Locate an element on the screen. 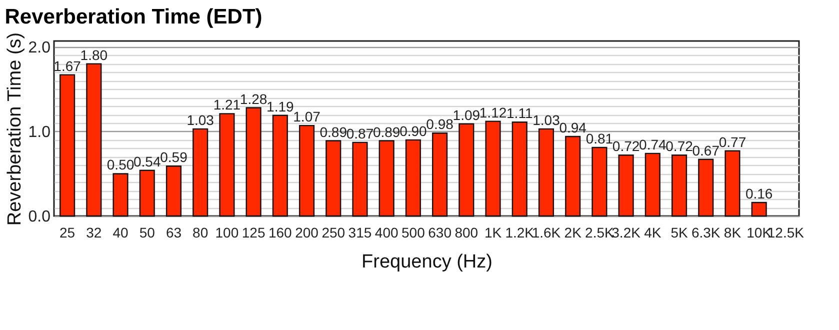  x-tick-label: 1.6K is located at coordinates (547, 232).